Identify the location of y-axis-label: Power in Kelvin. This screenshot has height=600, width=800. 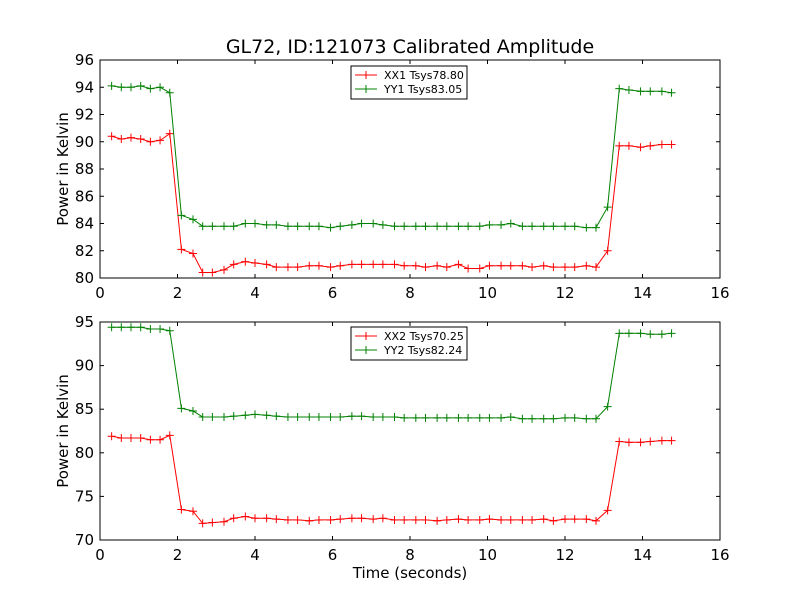
(63, 431).